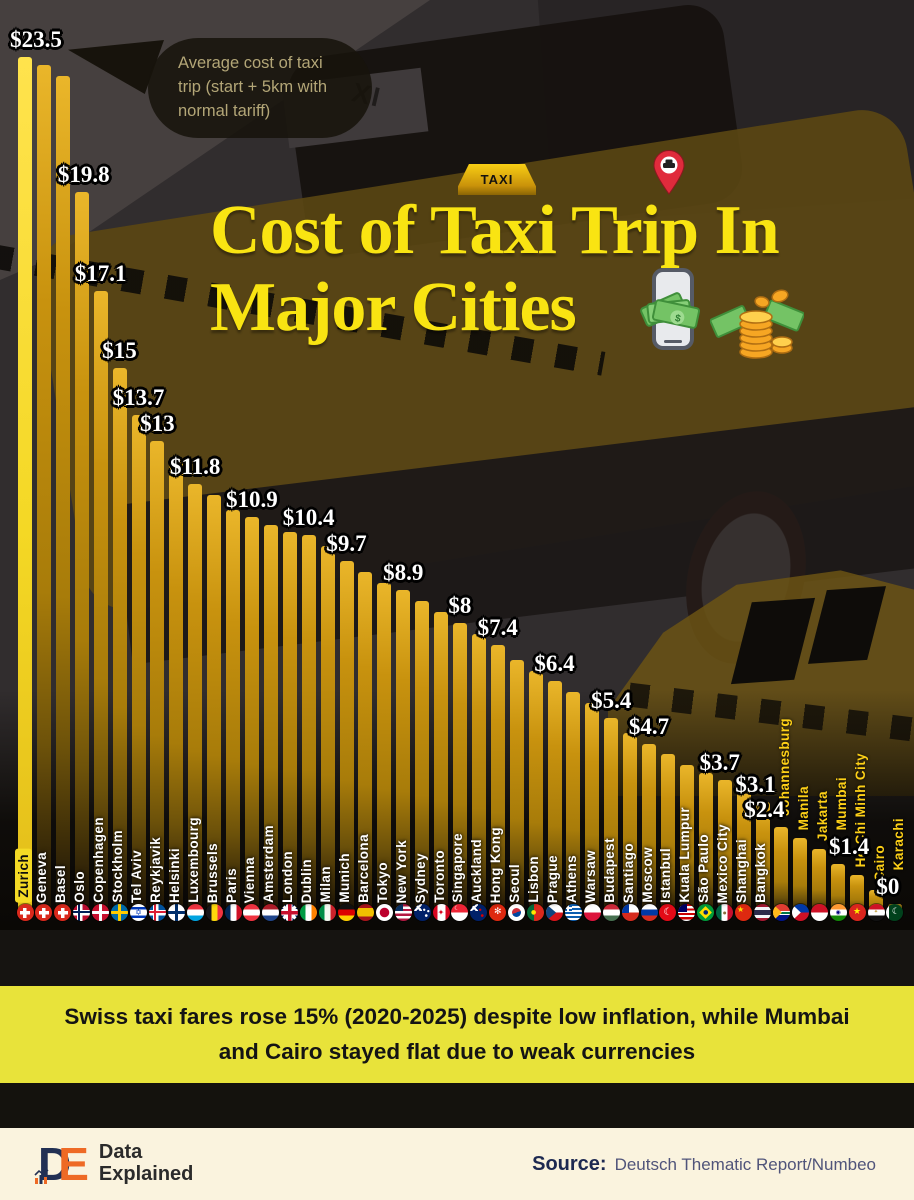  I want to click on phone-money-icon: $, so click(672, 311).